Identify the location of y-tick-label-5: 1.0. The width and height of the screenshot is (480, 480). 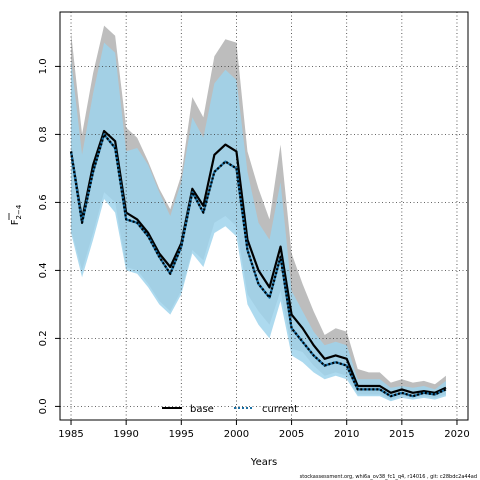
(43, 66).